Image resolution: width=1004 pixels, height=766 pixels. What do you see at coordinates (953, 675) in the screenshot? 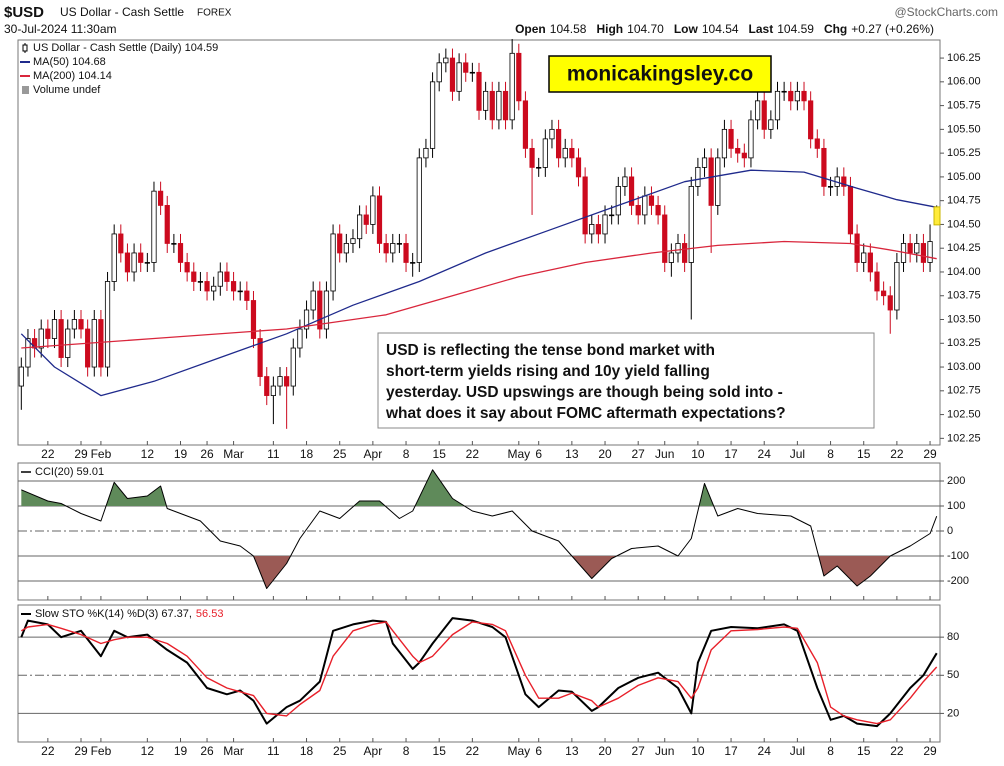
I see `y-tick-label: 50` at bounding box center [953, 675].